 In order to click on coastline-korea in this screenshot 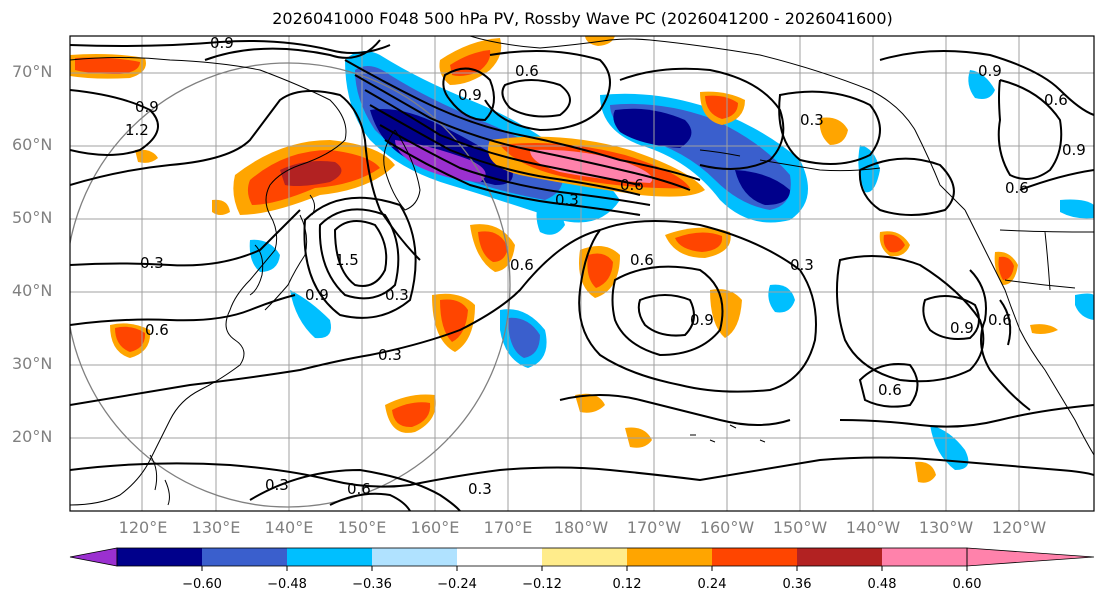, I will do `click(256, 270)`.